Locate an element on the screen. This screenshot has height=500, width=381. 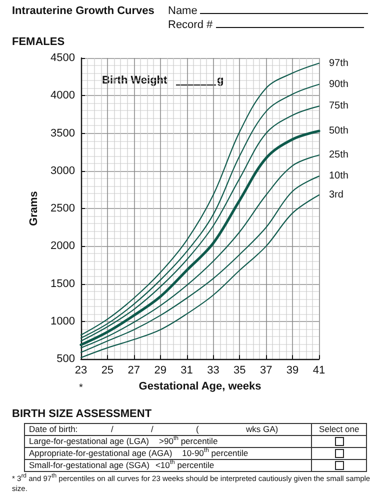
y-tick-label: 3000 is located at coordinates (62, 170).